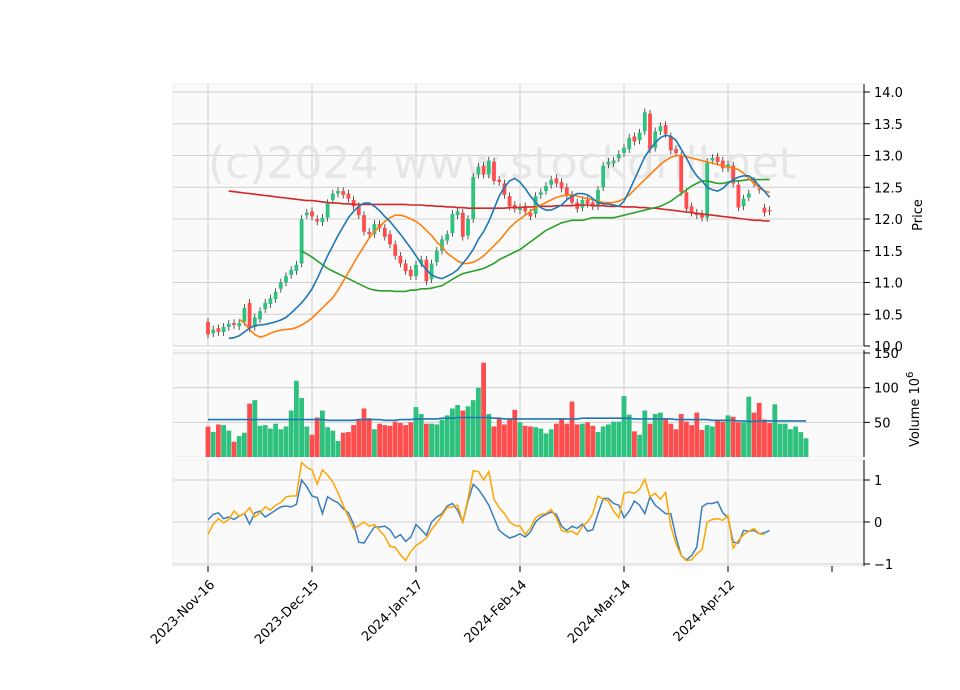 This screenshot has height=690, width=960. Describe the element at coordinates (910, 375) in the screenshot. I see `volume-axis-title-exponent: 6` at that location.